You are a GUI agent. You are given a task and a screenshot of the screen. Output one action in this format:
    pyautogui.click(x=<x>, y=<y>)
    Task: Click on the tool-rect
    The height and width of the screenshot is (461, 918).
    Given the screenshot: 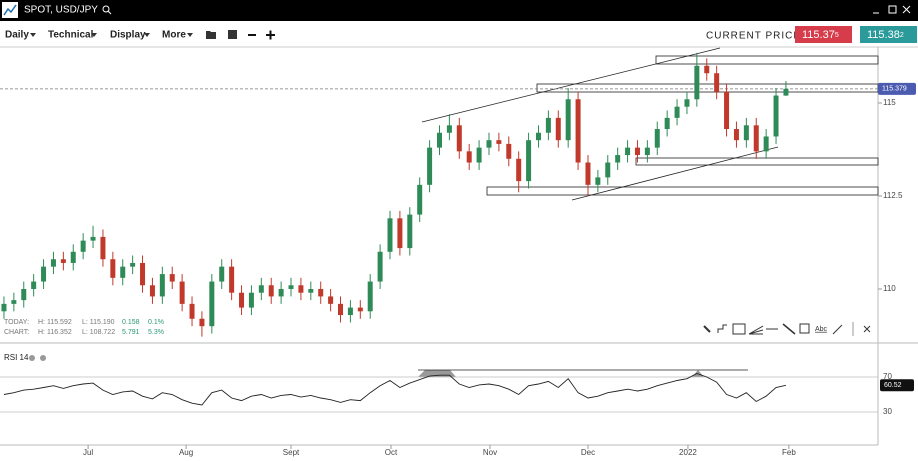 What is the action you would take?
    pyautogui.click(x=804, y=328)
    